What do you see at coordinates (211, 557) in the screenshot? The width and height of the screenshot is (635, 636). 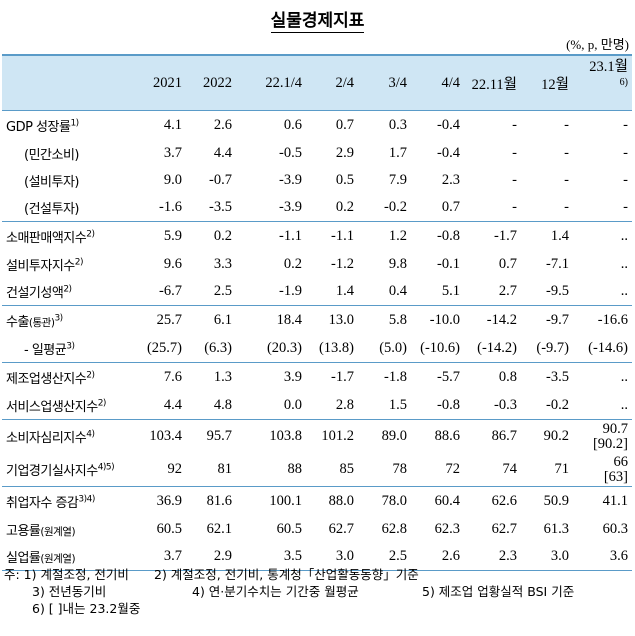 I see `value-cell: 2.9` at bounding box center [211, 557].